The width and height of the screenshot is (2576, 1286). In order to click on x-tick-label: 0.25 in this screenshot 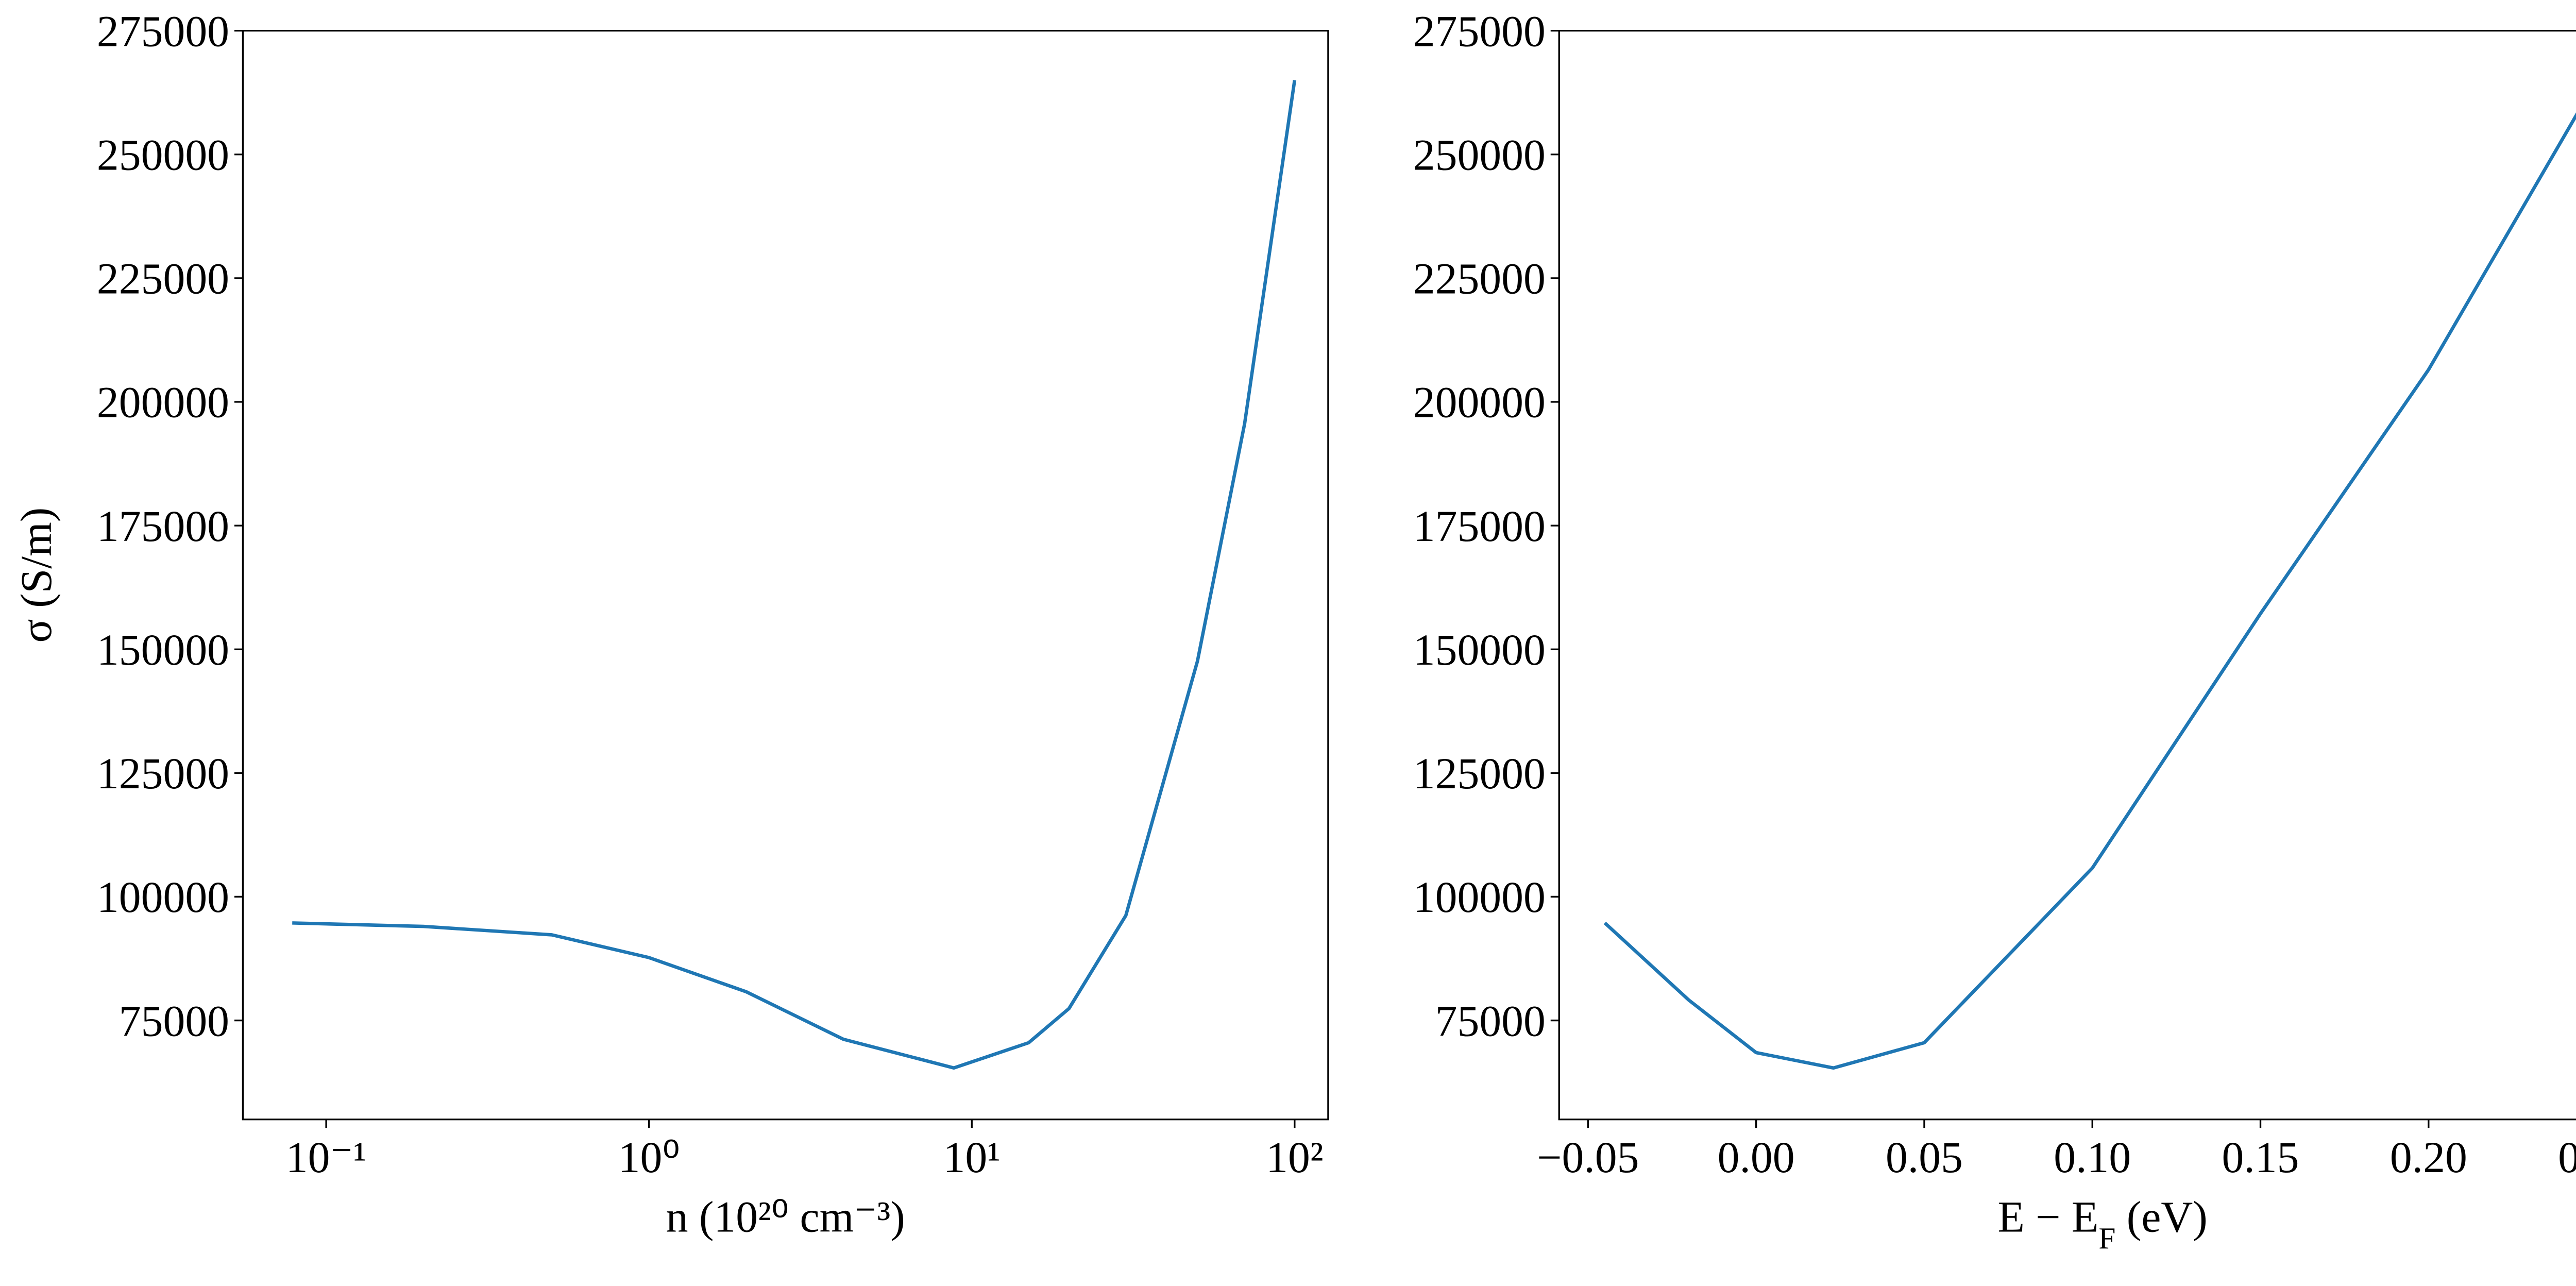, I will do `click(2567, 1157)`.